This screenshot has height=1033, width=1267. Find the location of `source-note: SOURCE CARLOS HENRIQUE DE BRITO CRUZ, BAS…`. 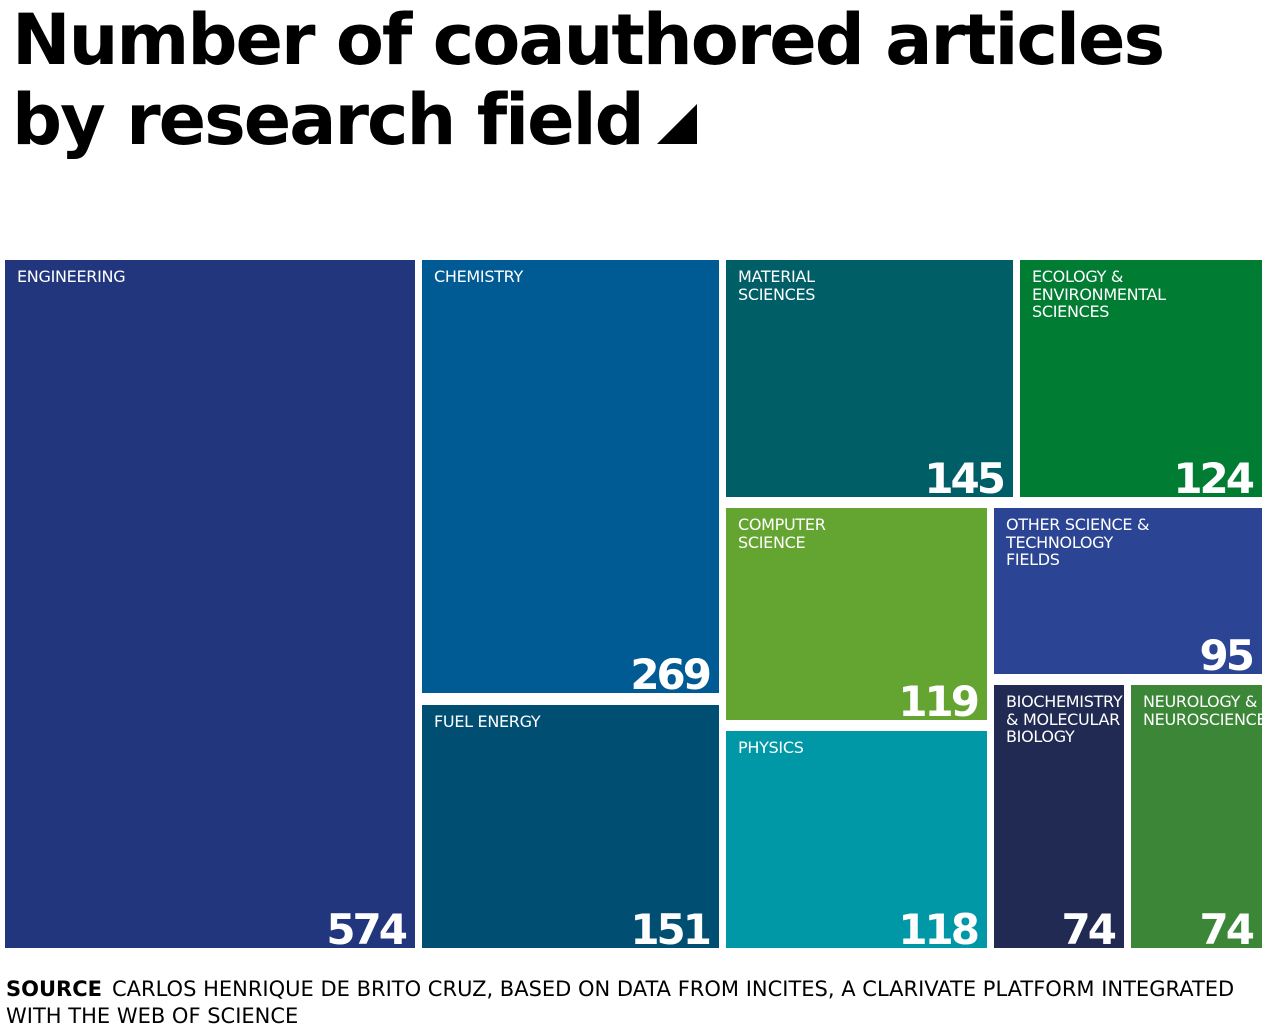

source-note: SOURCE CARLOS HENRIQUE DE BRITO CRUZ, BAS… is located at coordinates (631, 1003).